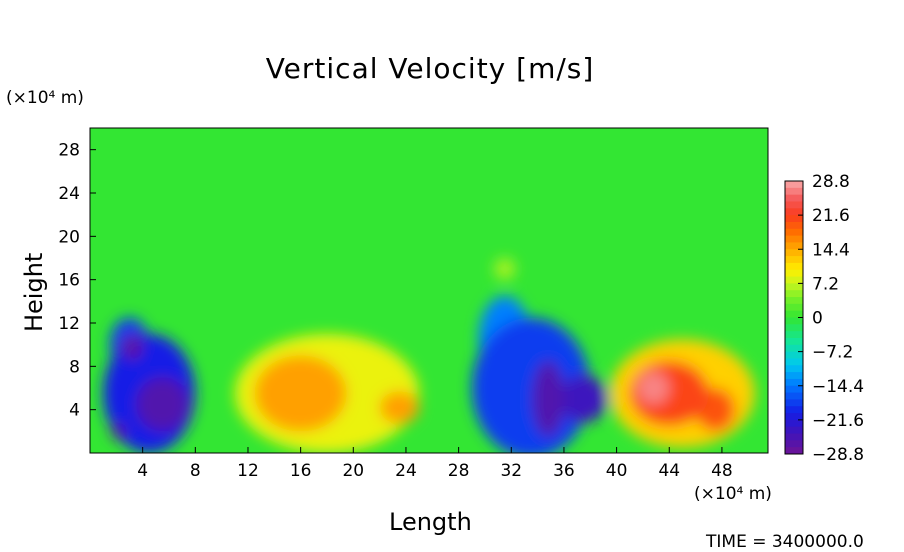  I want to click on time-readout: TIME = 3400000.0, so click(785, 542).